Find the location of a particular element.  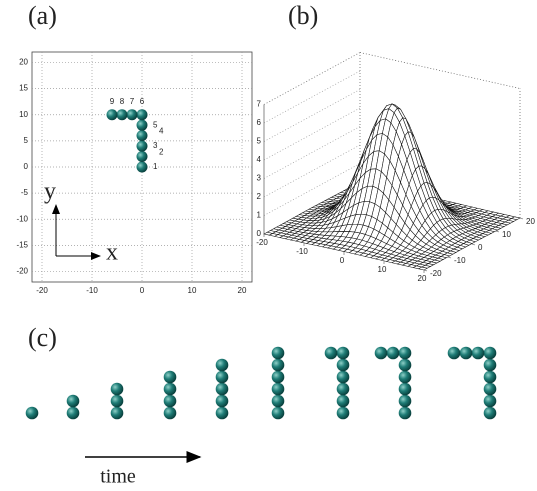

x-tick-label: 20 is located at coordinates (422, 278).